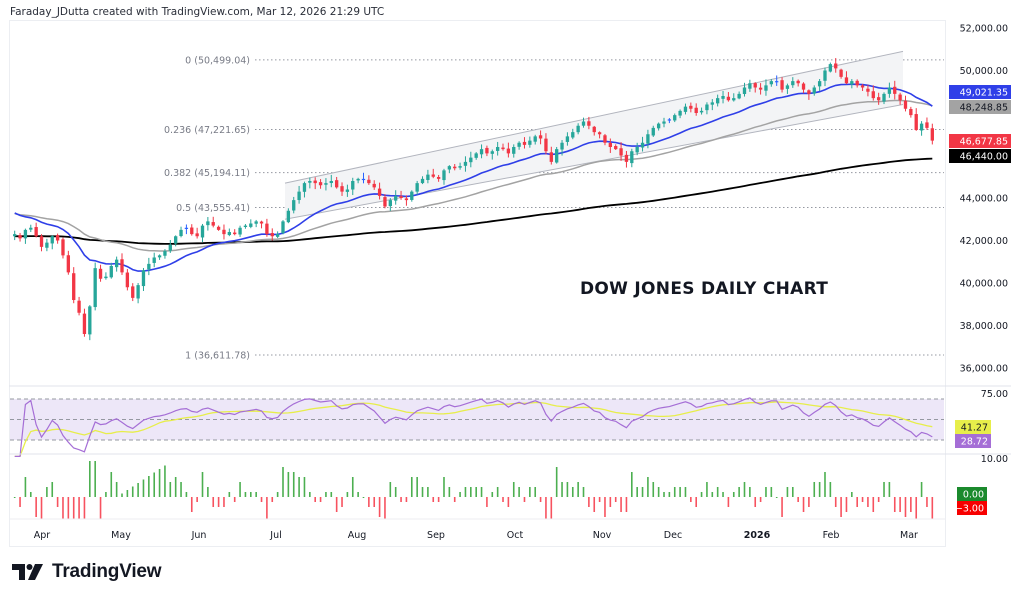  I want to click on tradingview-logo: TradingView, so click(87, 572).